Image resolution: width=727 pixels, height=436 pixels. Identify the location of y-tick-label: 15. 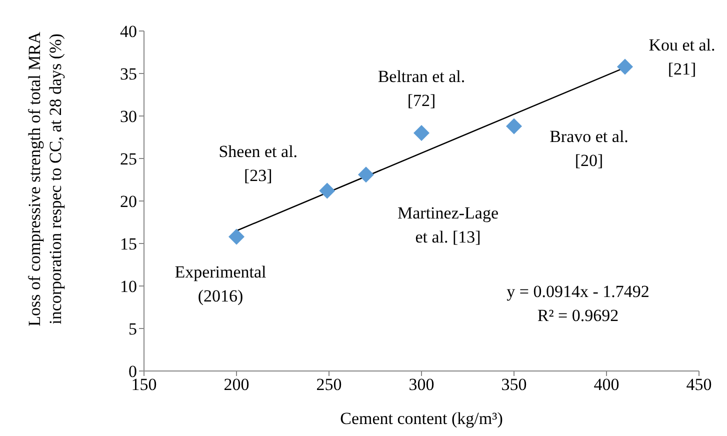
(128, 244).